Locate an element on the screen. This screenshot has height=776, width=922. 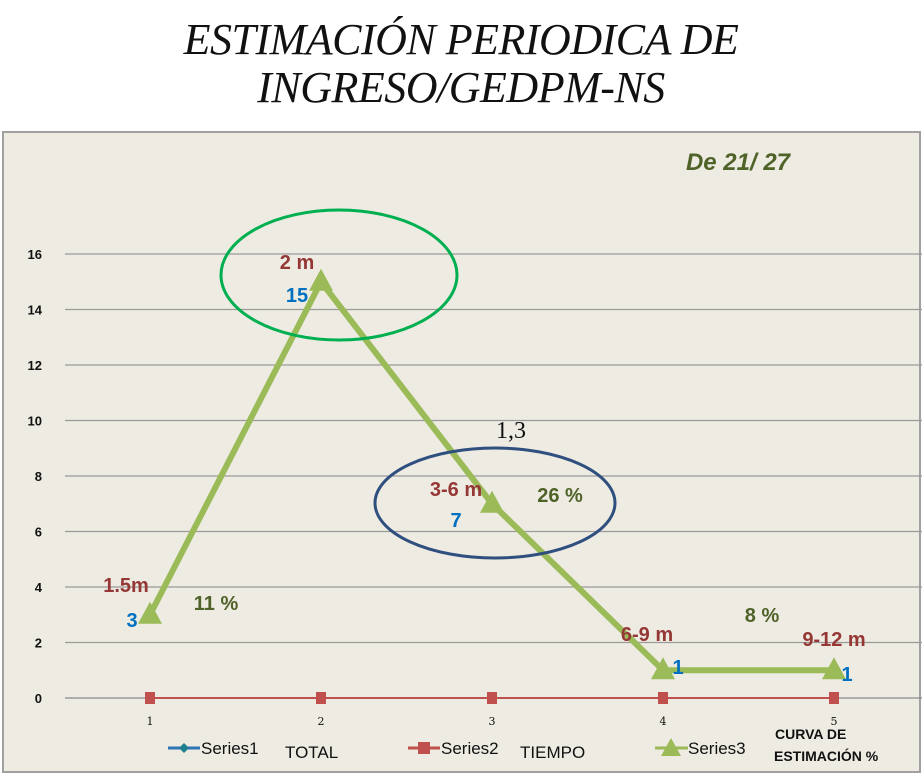
time-label: 9-12 m is located at coordinates (833, 640).